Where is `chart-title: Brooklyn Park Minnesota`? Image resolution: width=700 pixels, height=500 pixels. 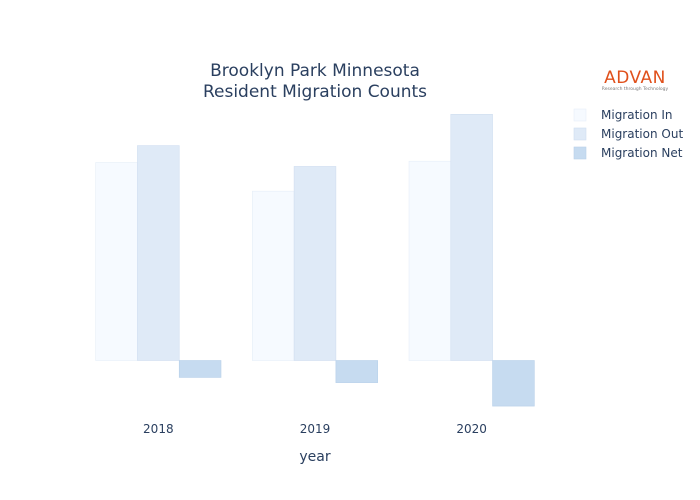 chart-title: Brooklyn Park Minnesota is located at coordinates (315, 71).